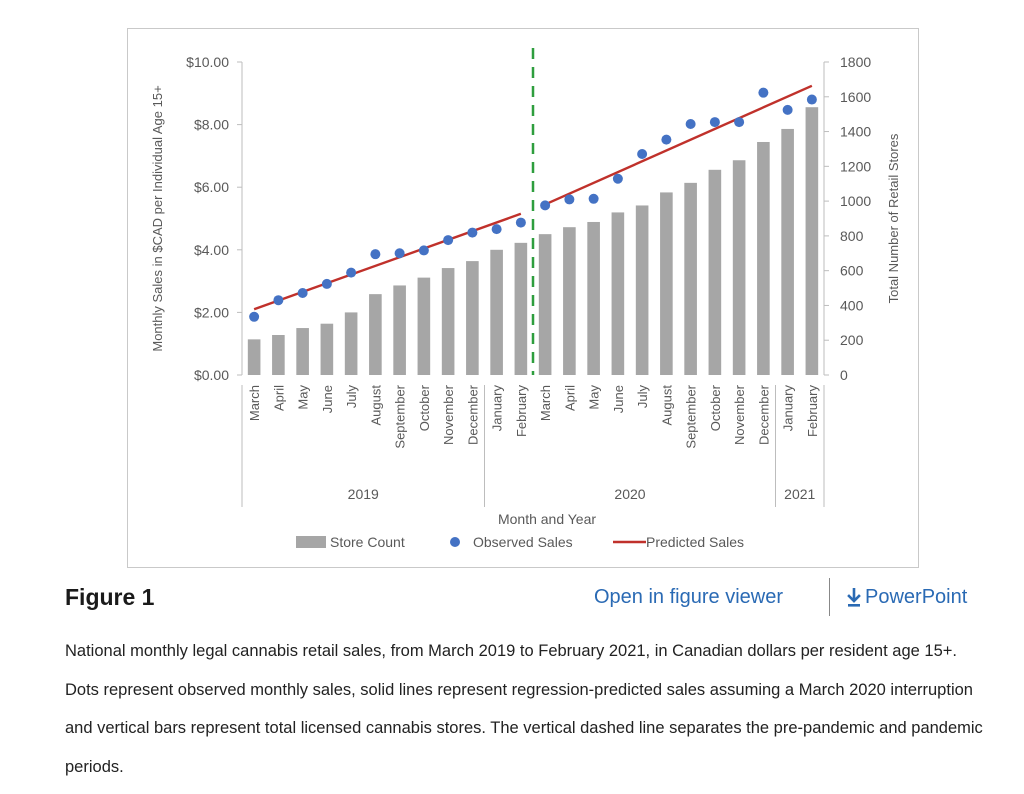 This screenshot has width=1024, height=794. I want to click on right-tick-label: 600, so click(852, 271).